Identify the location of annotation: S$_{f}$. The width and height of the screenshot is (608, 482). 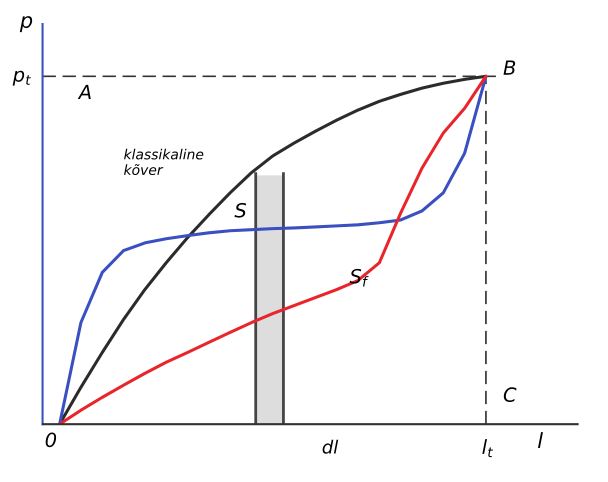
(359, 277).